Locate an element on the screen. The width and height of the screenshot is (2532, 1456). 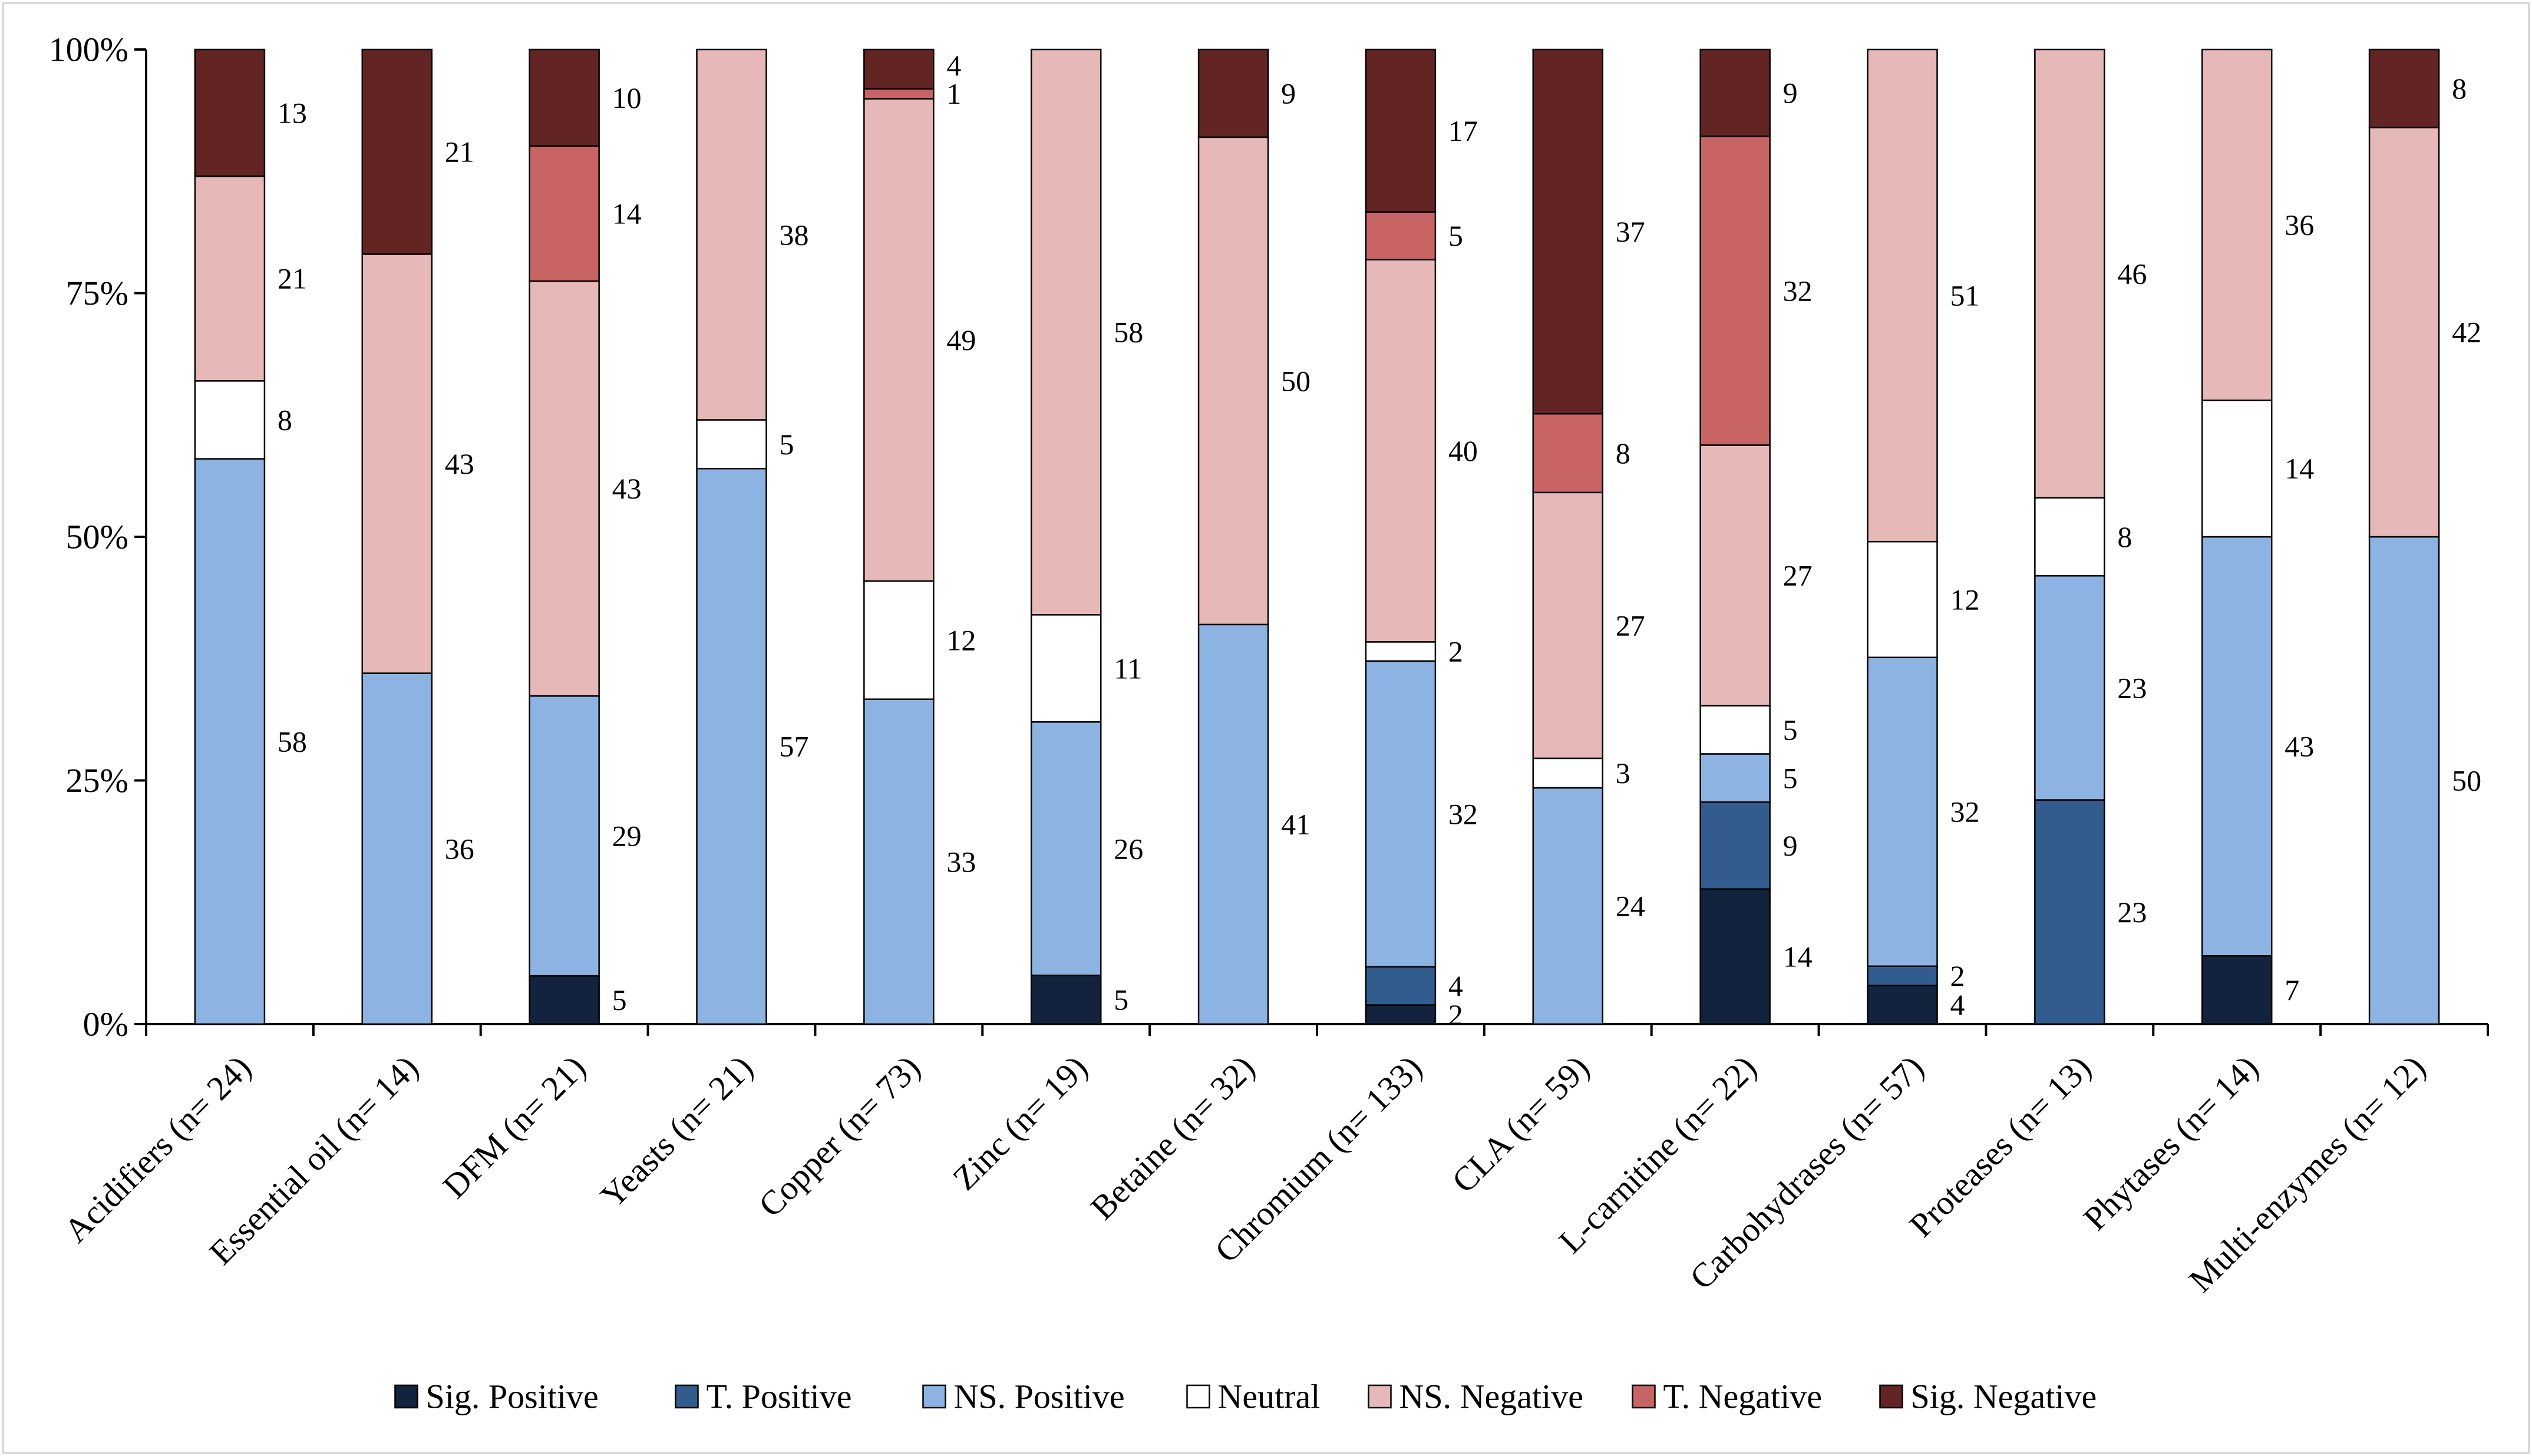
data-label: 36 is located at coordinates (459, 848).